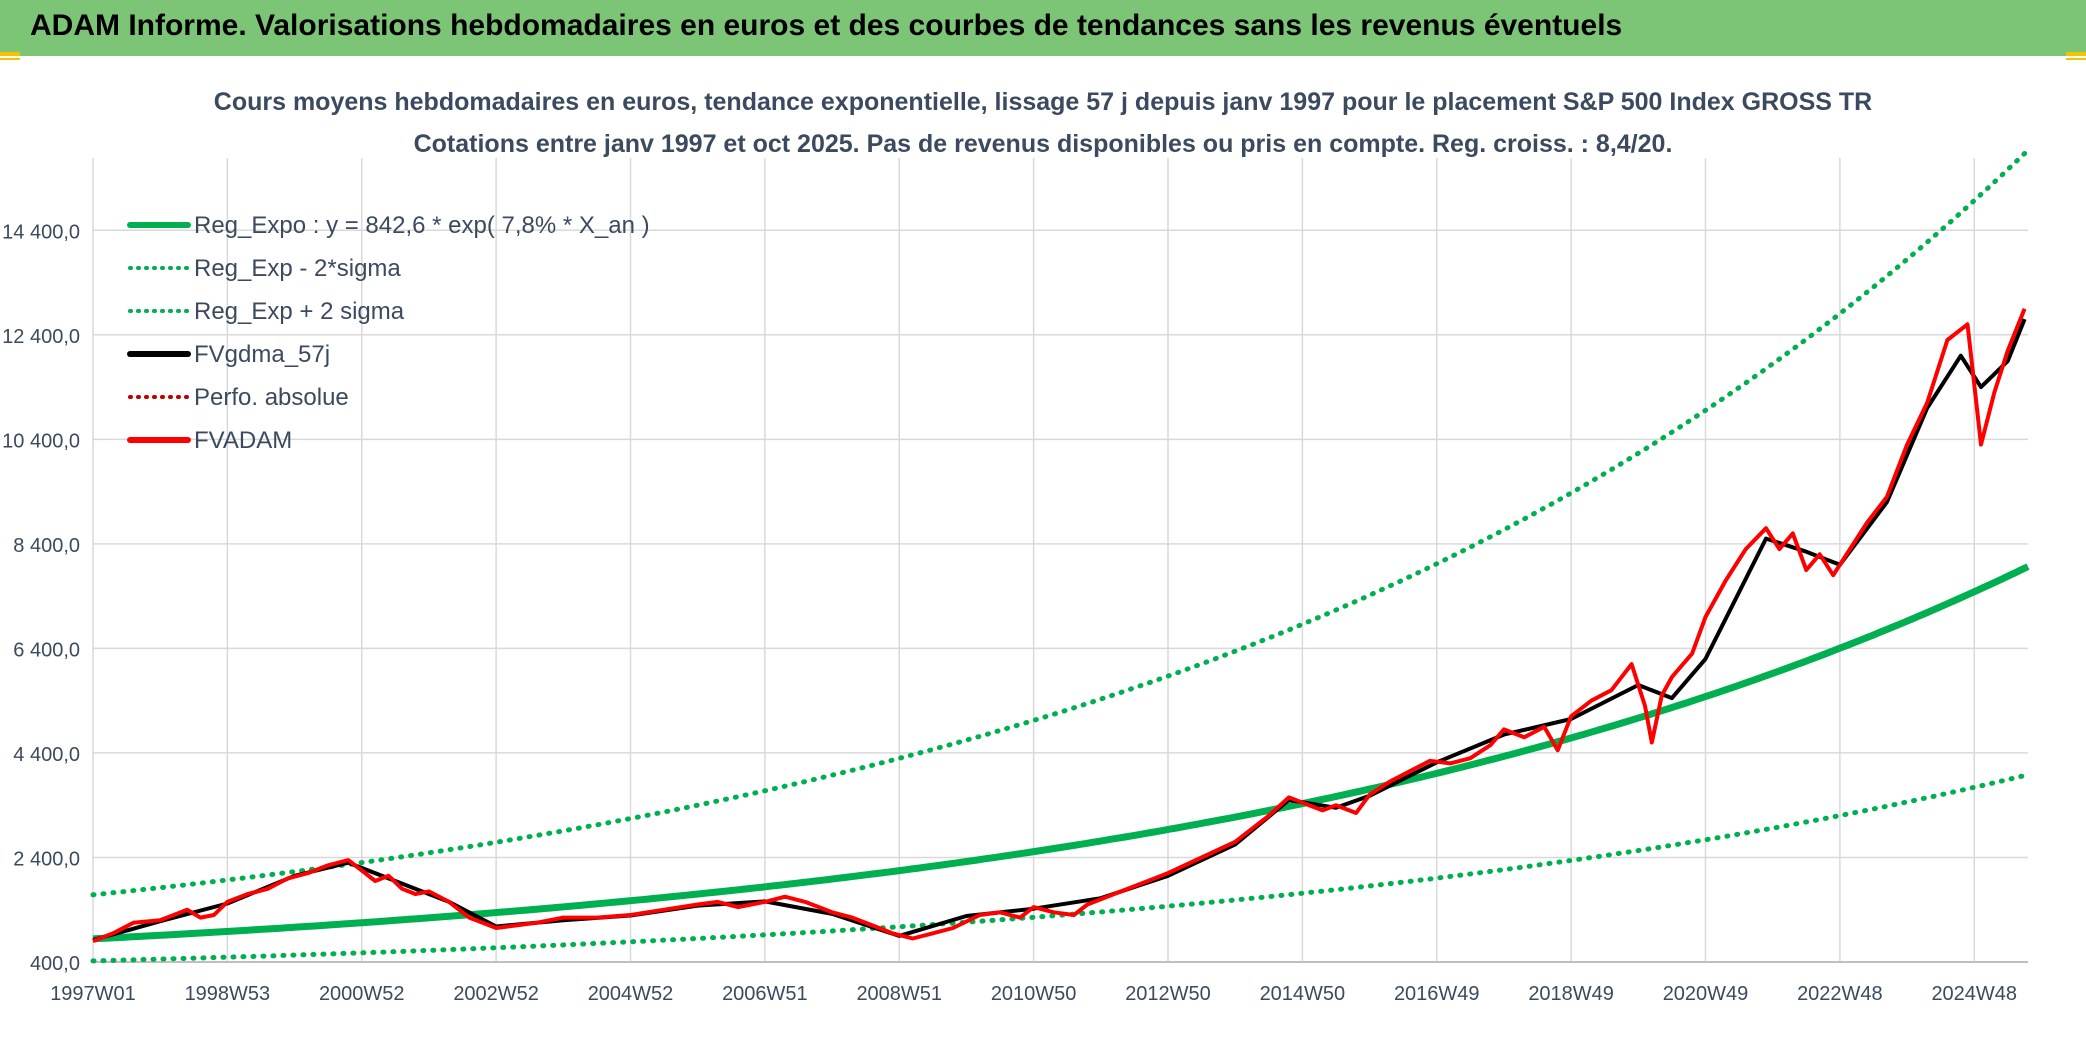  I want to click on legend-label: Reg_Exp + 2 sigma, so click(299, 311).